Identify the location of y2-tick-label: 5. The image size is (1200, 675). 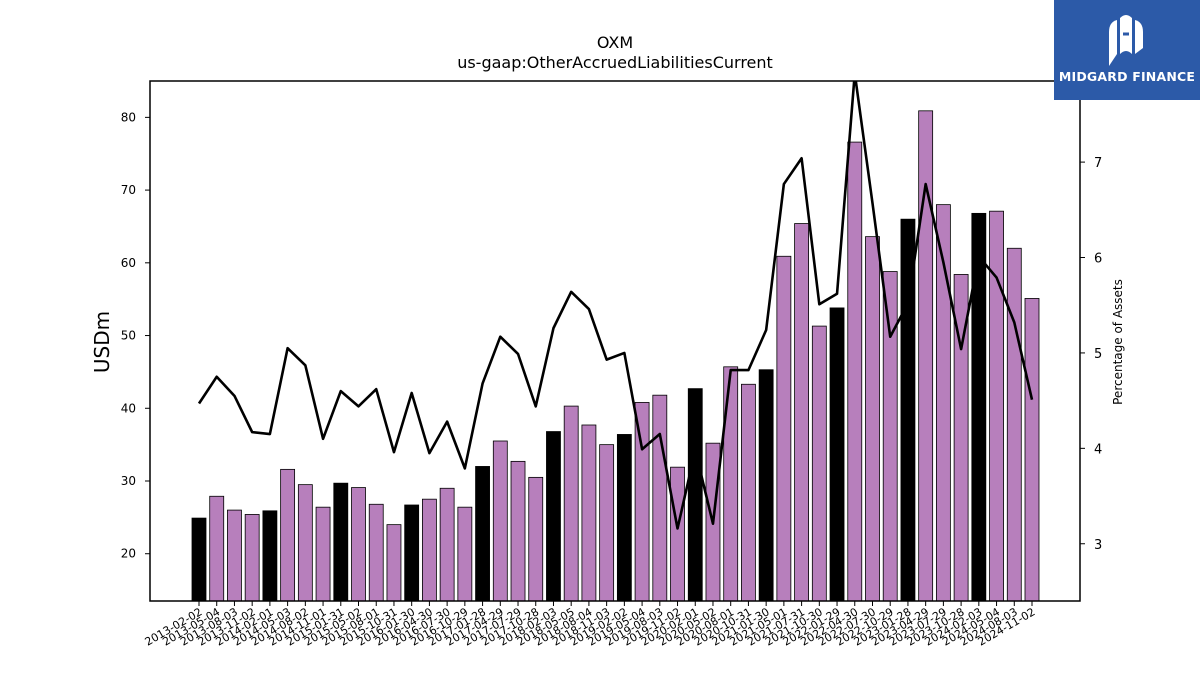
(1098, 354).